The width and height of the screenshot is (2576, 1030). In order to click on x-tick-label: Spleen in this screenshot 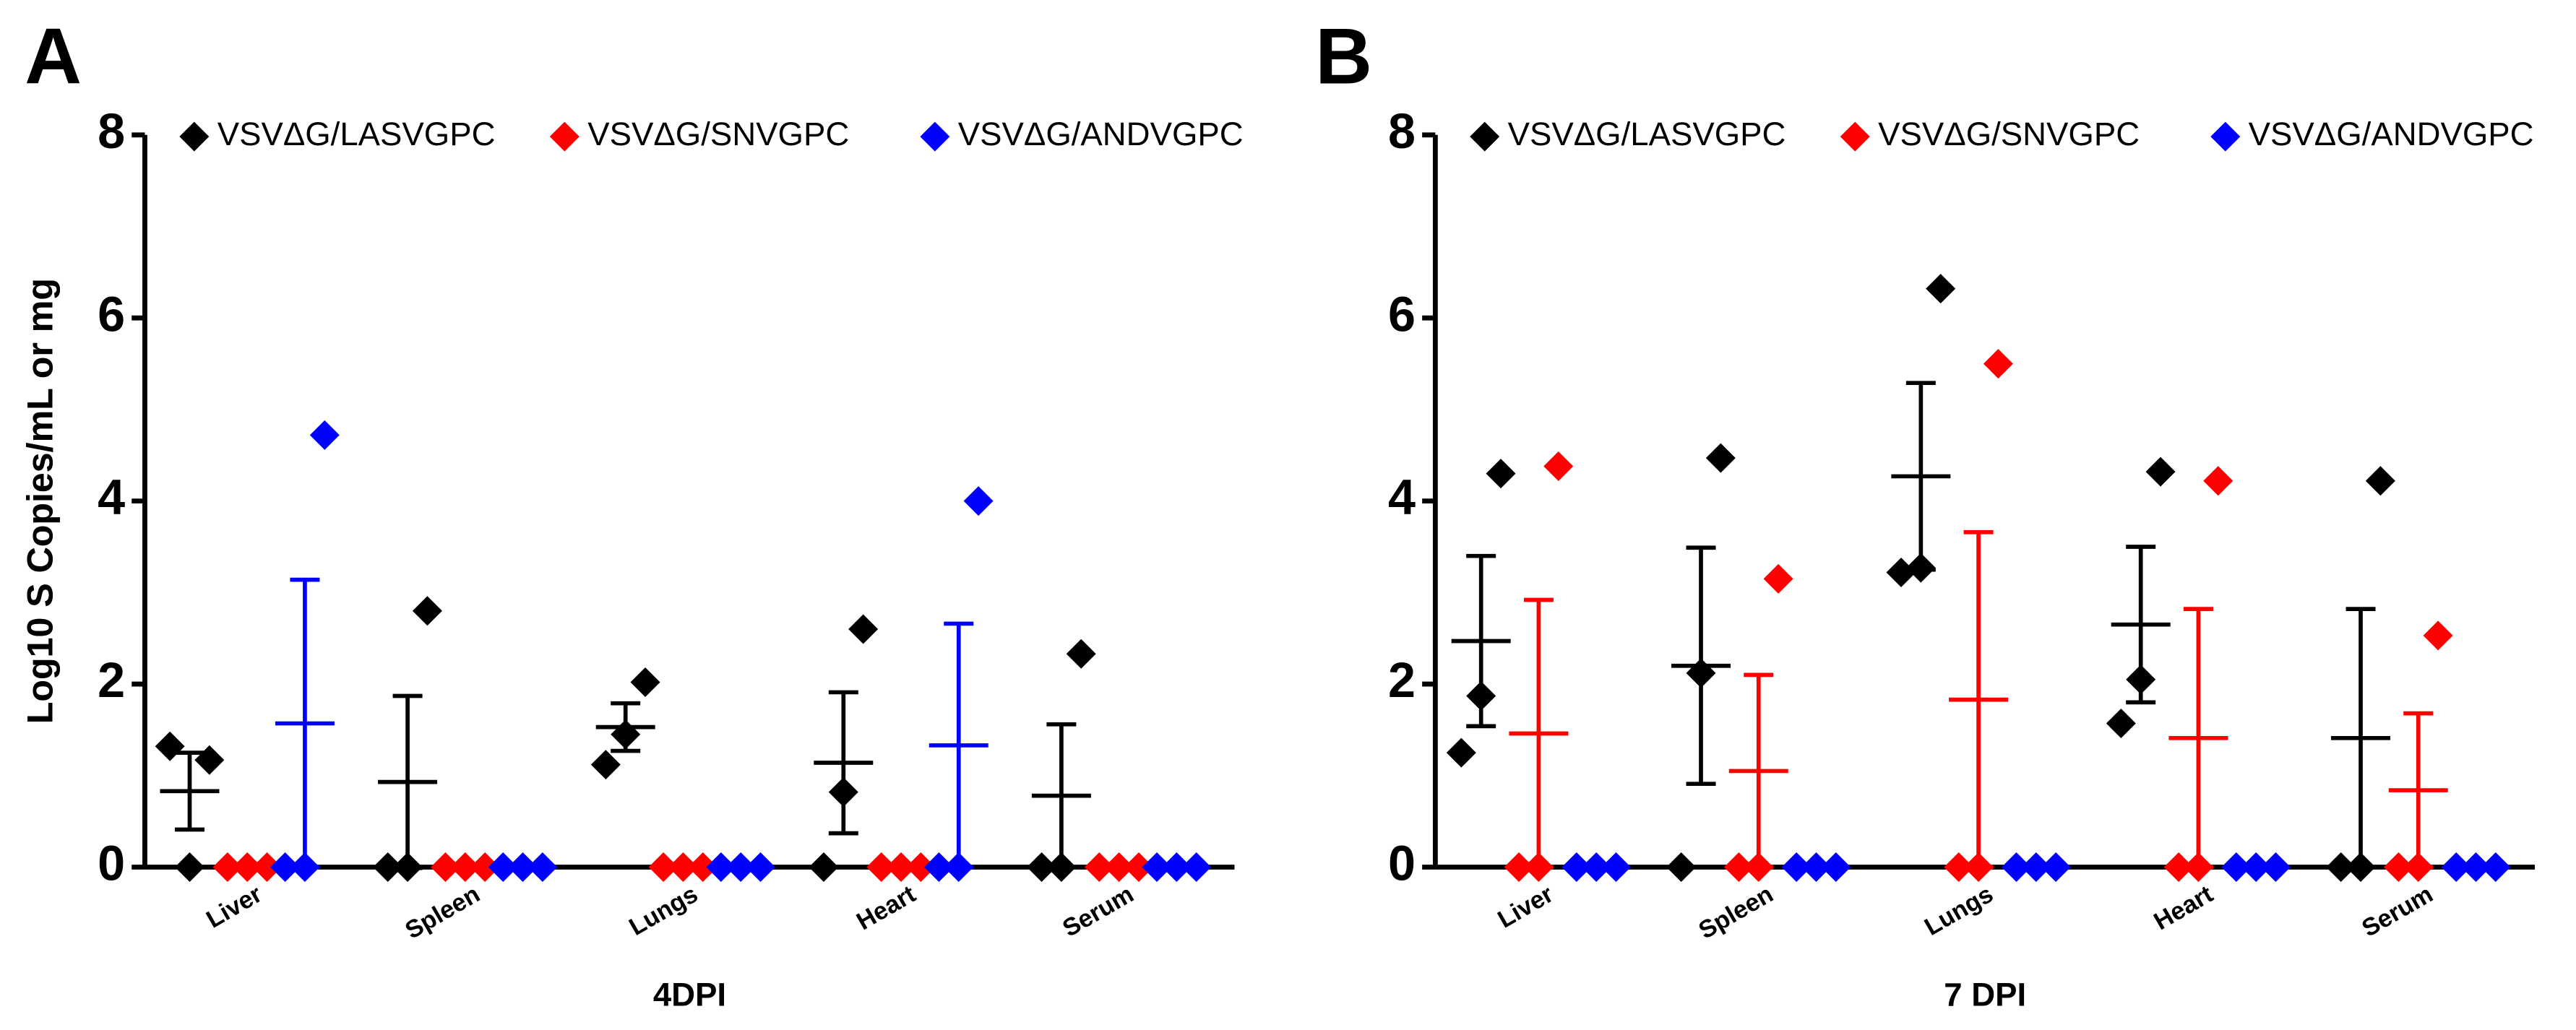, I will do `click(1736, 912)`.